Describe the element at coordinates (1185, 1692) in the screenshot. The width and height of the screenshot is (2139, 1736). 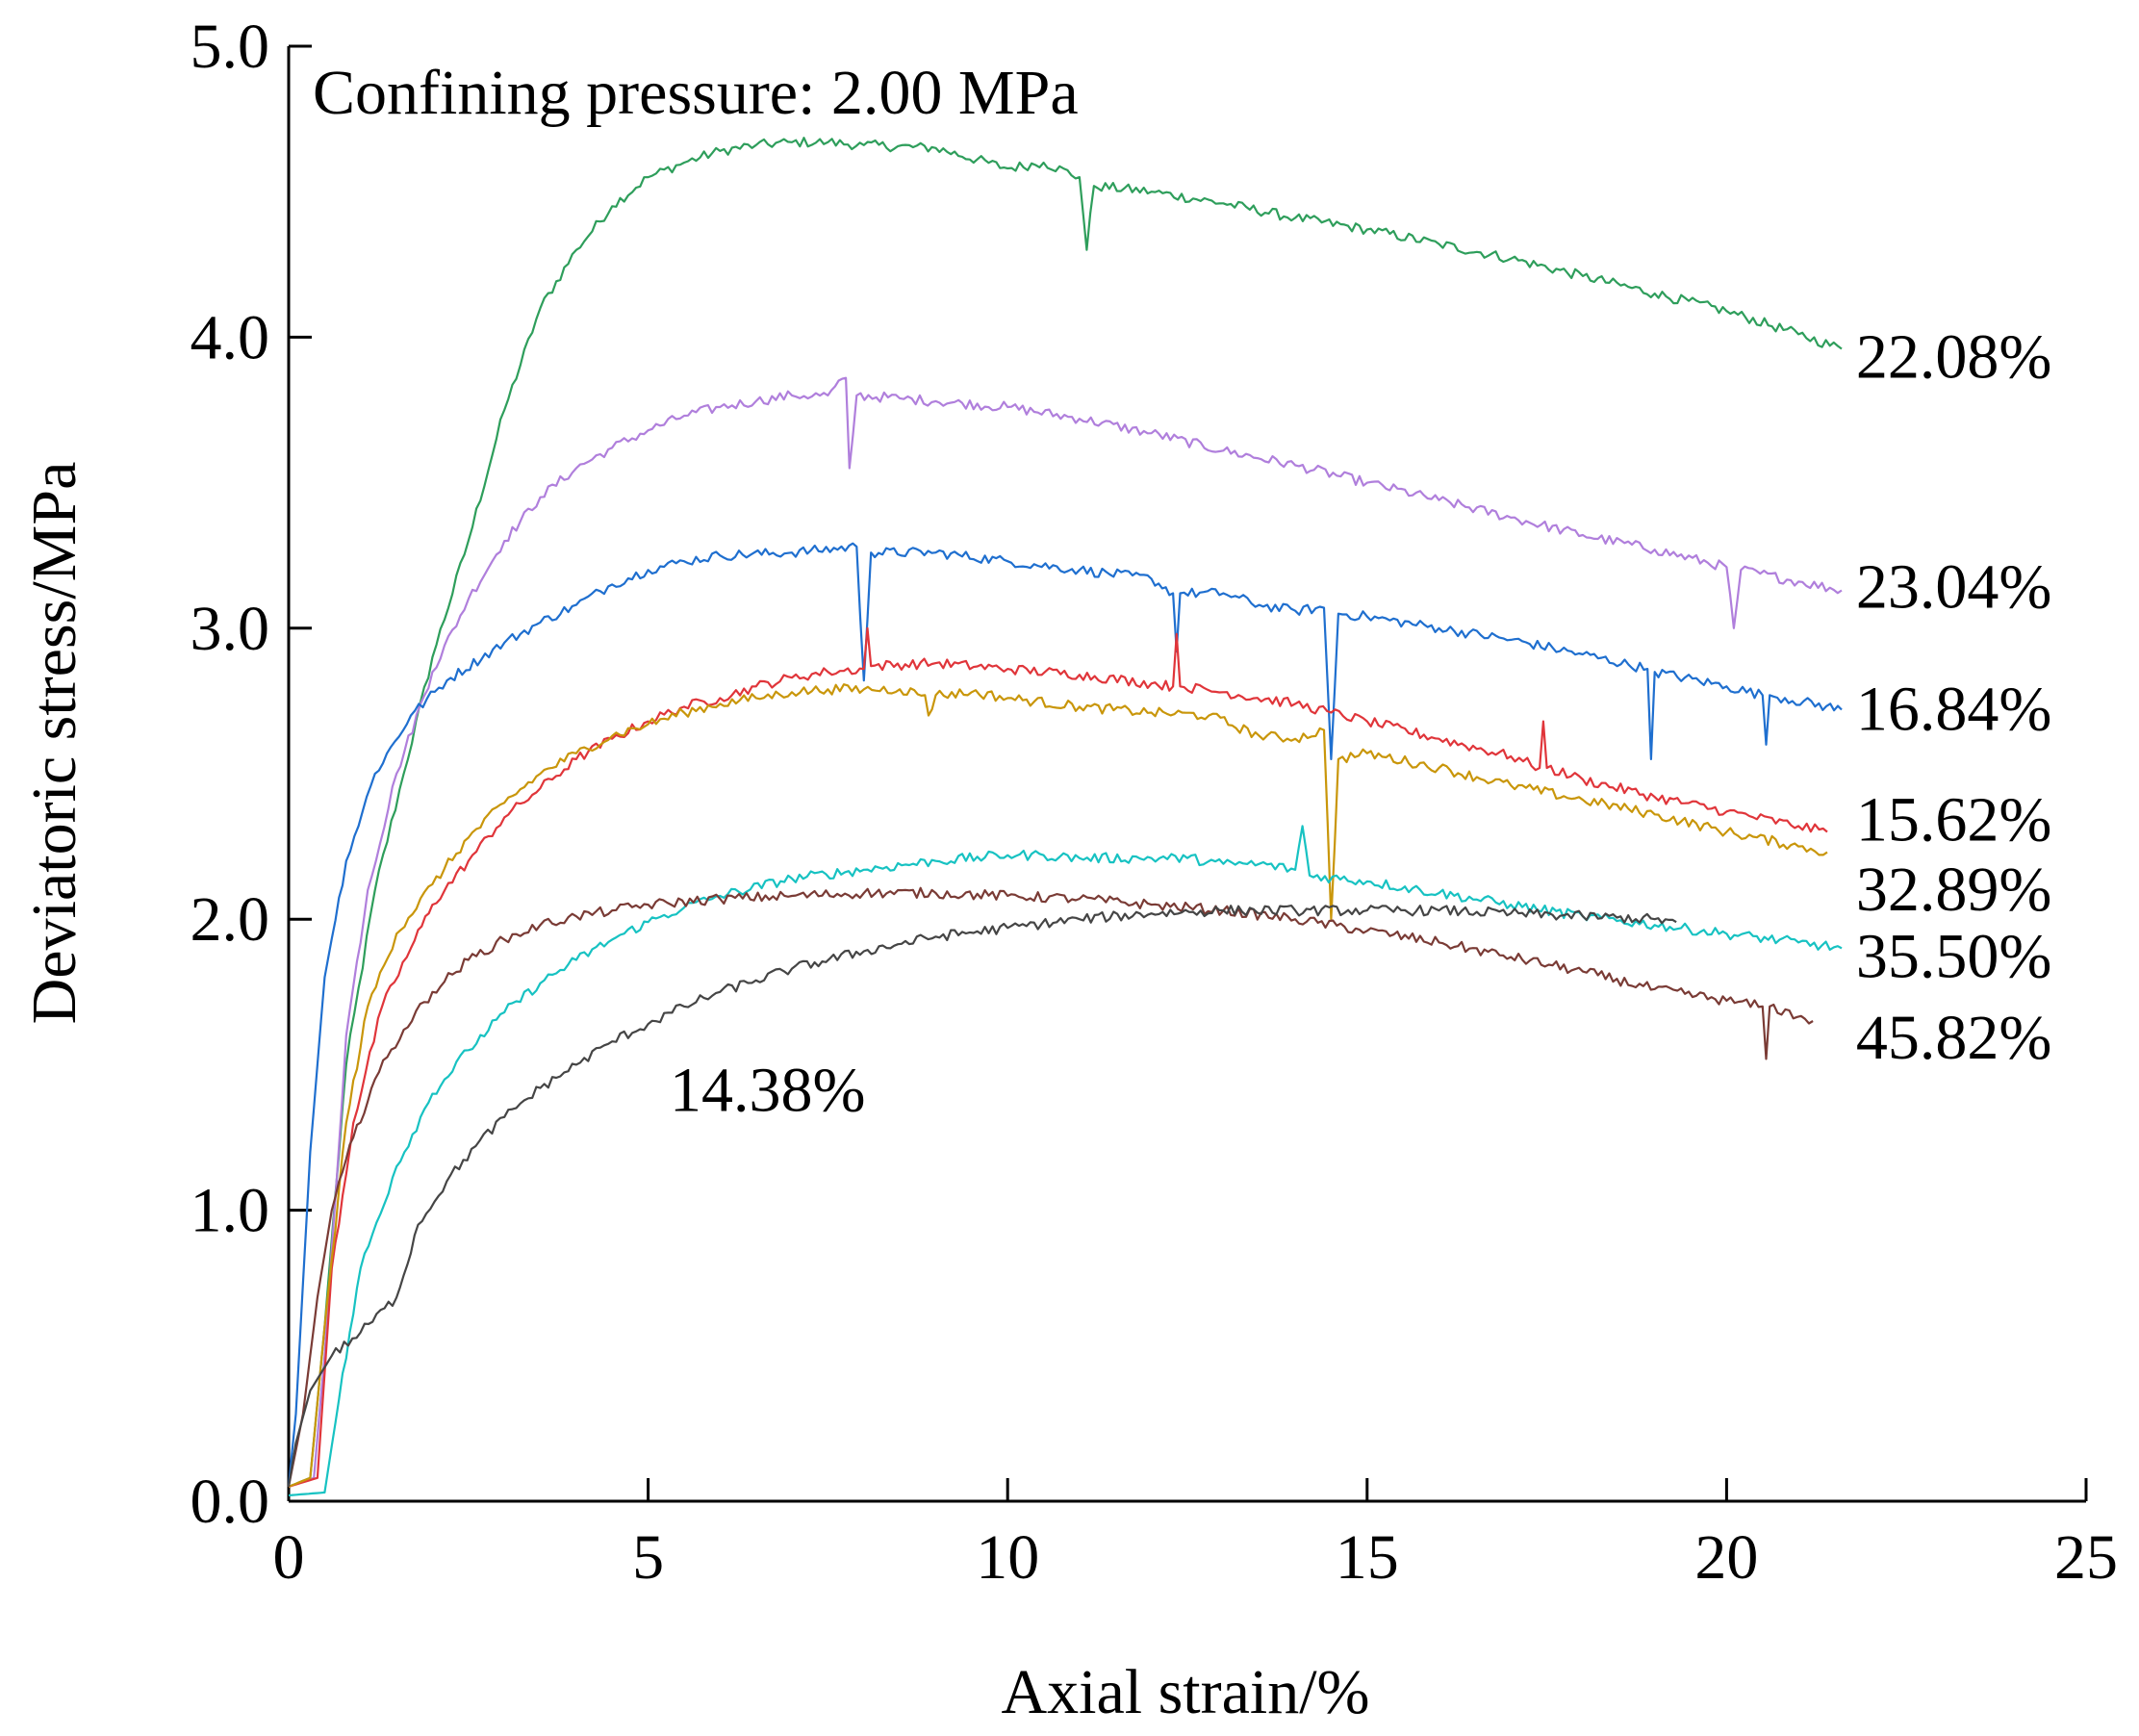
I see `x-axis-label: Axial strain/%` at that location.